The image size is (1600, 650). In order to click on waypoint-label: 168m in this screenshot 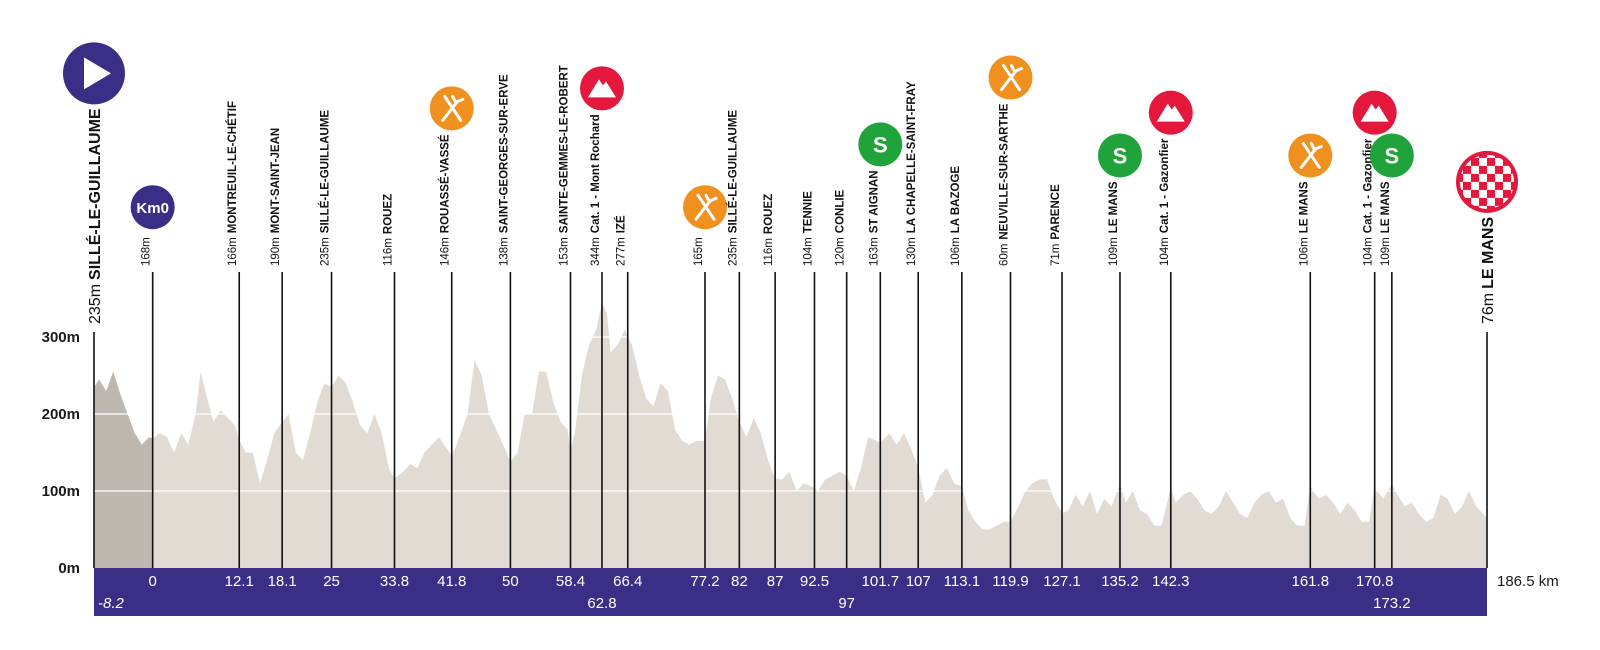, I will do `click(147, 251)`.